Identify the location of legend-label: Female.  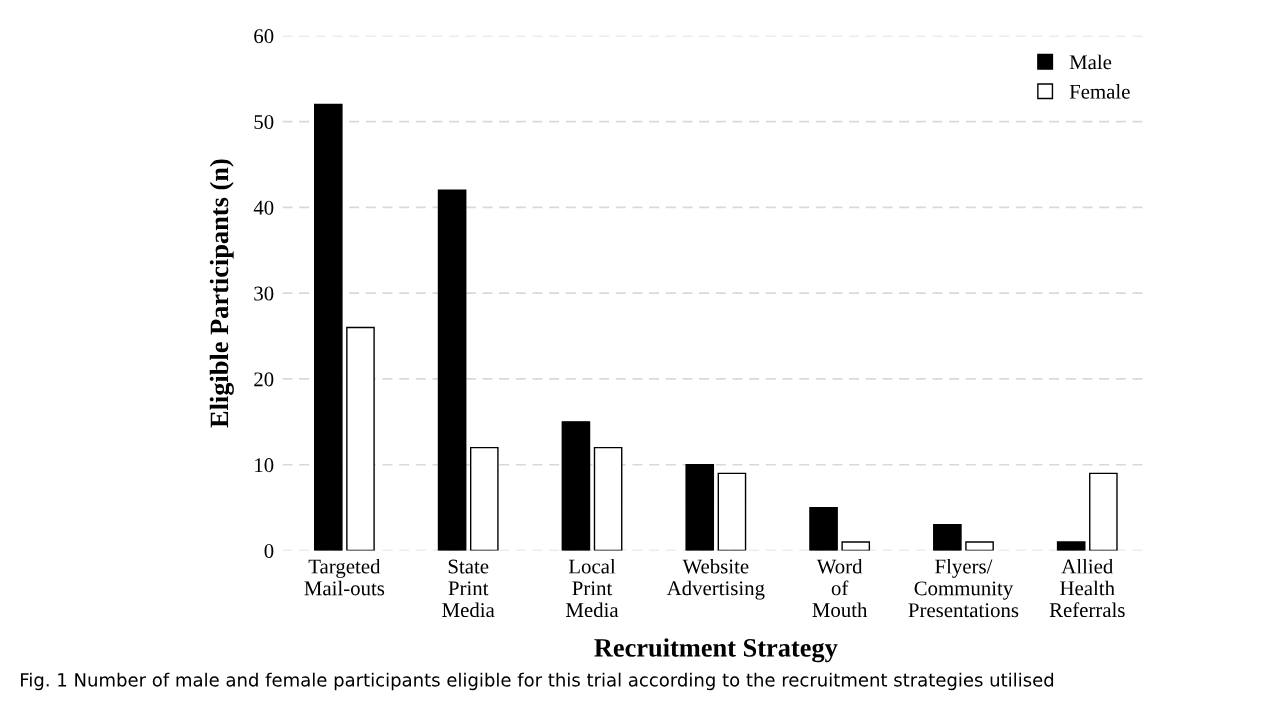
(1099, 91).